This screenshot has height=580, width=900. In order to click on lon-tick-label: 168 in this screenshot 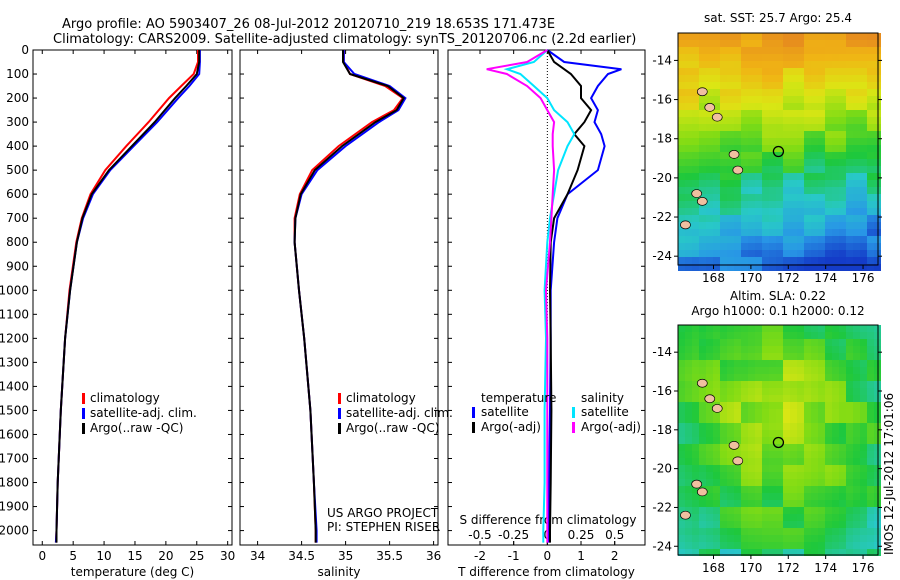, I will do `click(713, 568)`.